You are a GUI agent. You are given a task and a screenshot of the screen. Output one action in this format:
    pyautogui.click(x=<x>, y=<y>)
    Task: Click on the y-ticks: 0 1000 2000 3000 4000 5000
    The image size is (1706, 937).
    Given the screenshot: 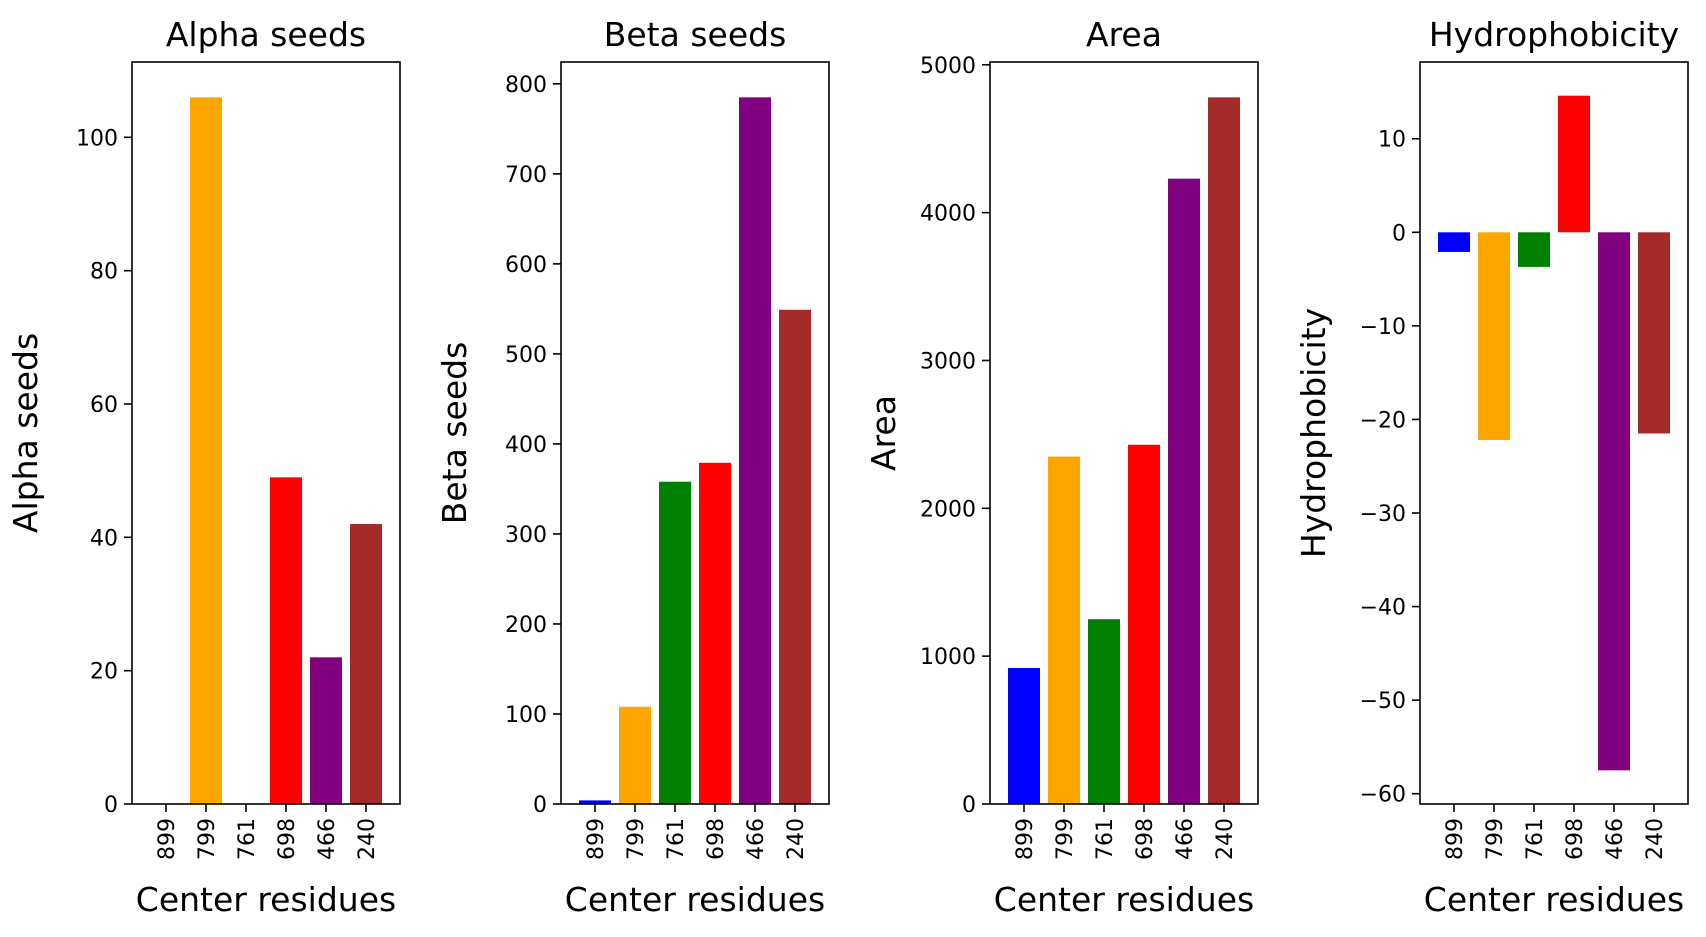 What is the action you would take?
    pyautogui.click(x=955, y=436)
    